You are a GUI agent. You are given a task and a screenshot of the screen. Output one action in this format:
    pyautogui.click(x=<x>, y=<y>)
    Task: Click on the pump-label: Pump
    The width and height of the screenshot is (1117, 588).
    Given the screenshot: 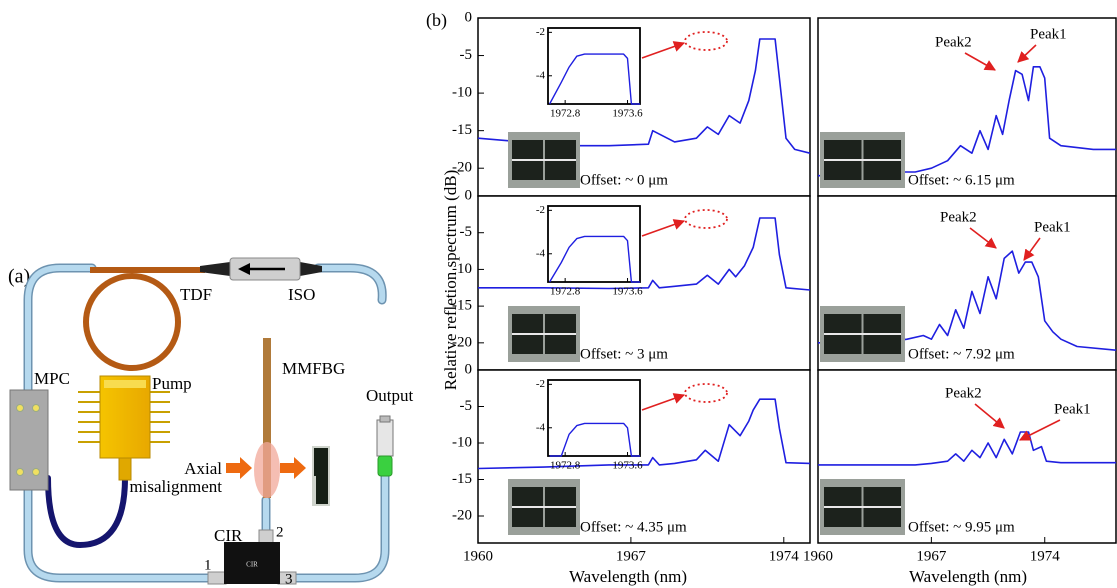 What is the action you would take?
    pyautogui.click(x=172, y=383)
    